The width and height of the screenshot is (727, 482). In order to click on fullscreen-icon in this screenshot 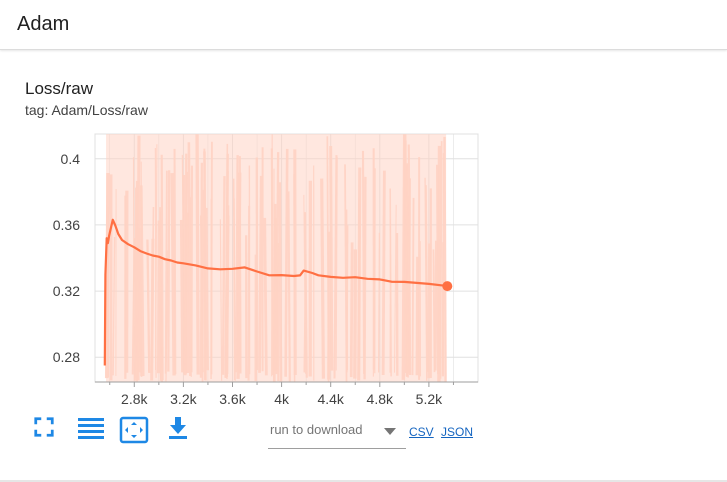, I will do `click(44, 427)`.